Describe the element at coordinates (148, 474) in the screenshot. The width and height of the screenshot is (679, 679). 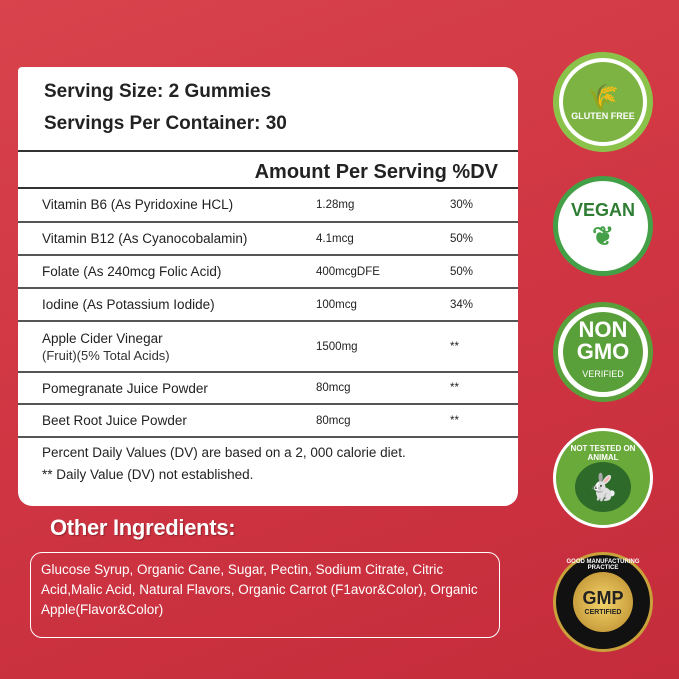
I see `footnote-not-established: ** Daily Value (DV) not established.` at that location.